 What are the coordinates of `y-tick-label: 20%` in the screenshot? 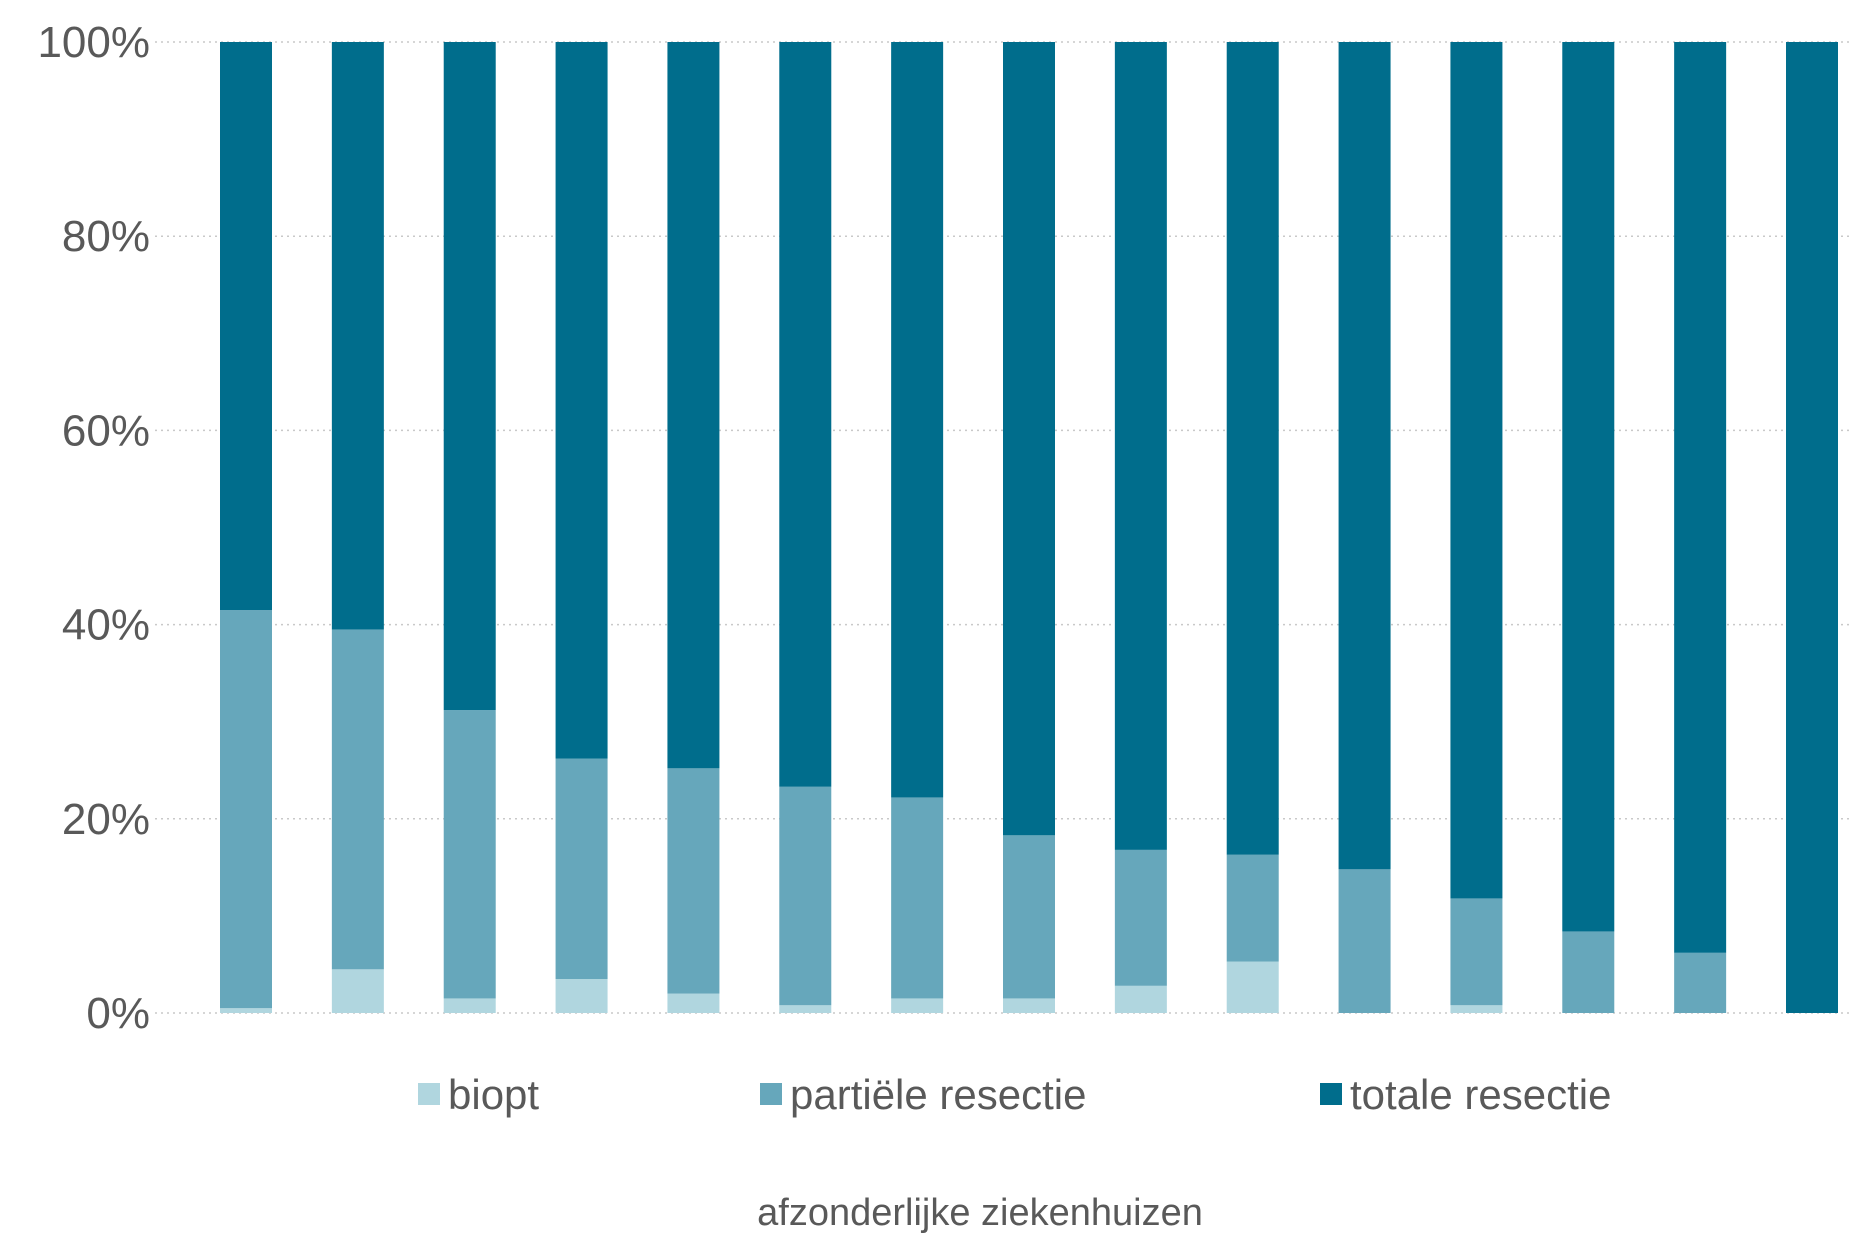 It's located at (106, 819).